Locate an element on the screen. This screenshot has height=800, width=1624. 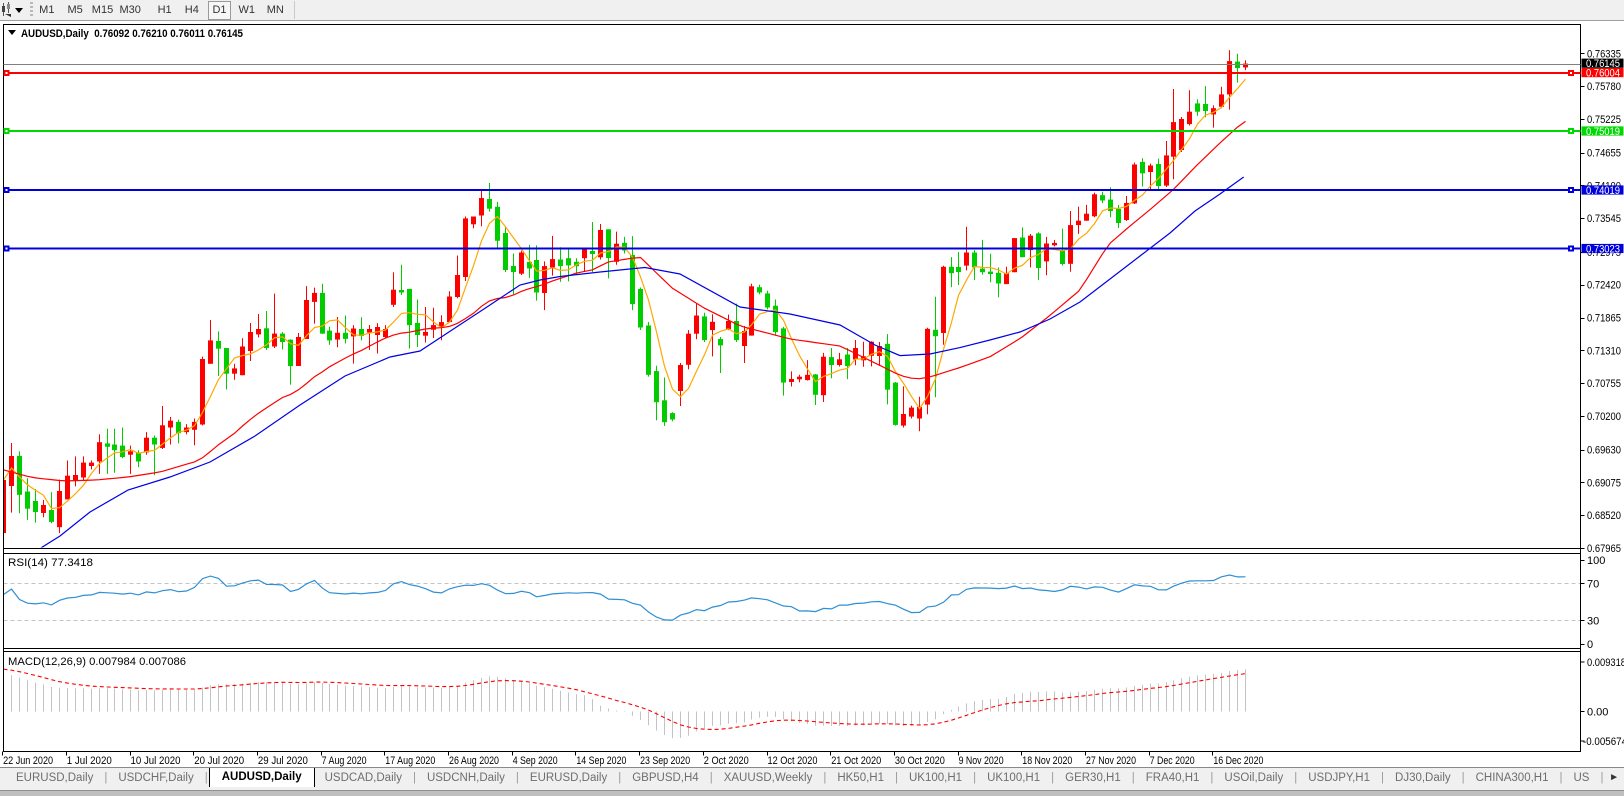
svg-text: 0.71865 is located at coordinates (1604, 319).